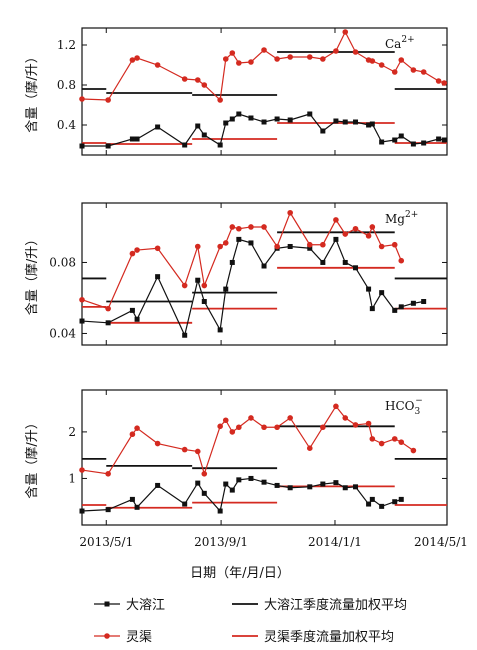  I want to click on y-tick-label: 0.04, so click(62, 333).